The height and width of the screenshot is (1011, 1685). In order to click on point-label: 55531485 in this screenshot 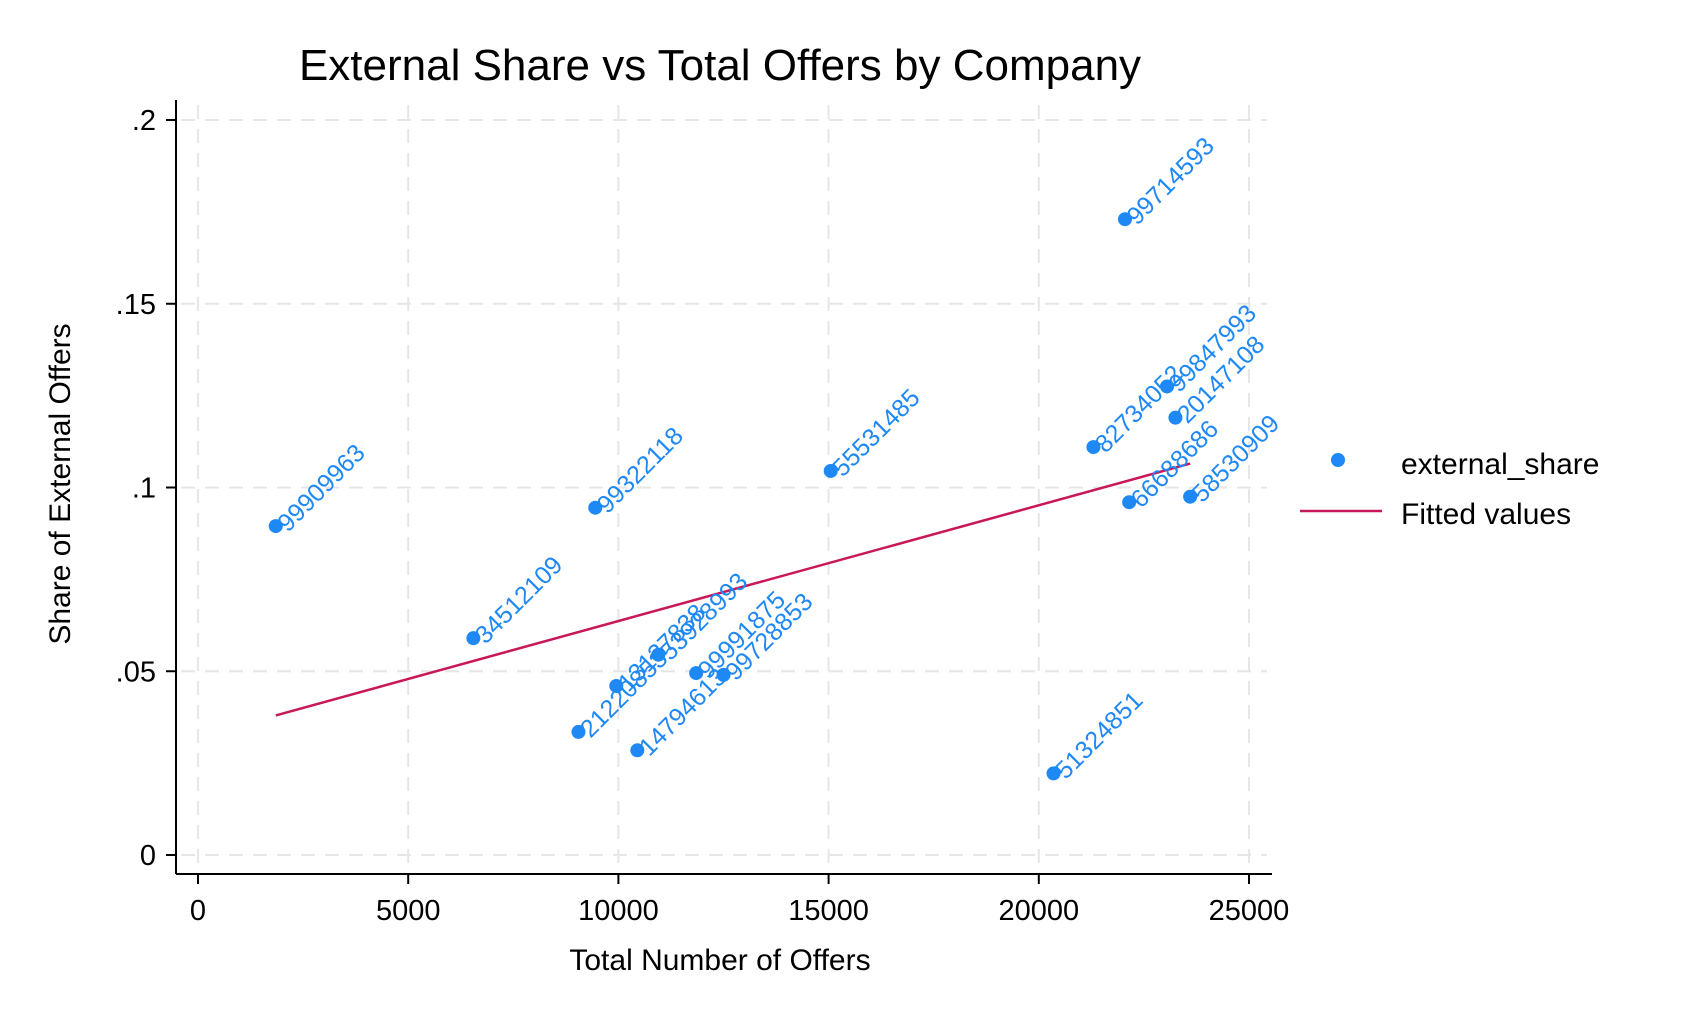, I will do `click(876, 433)`.